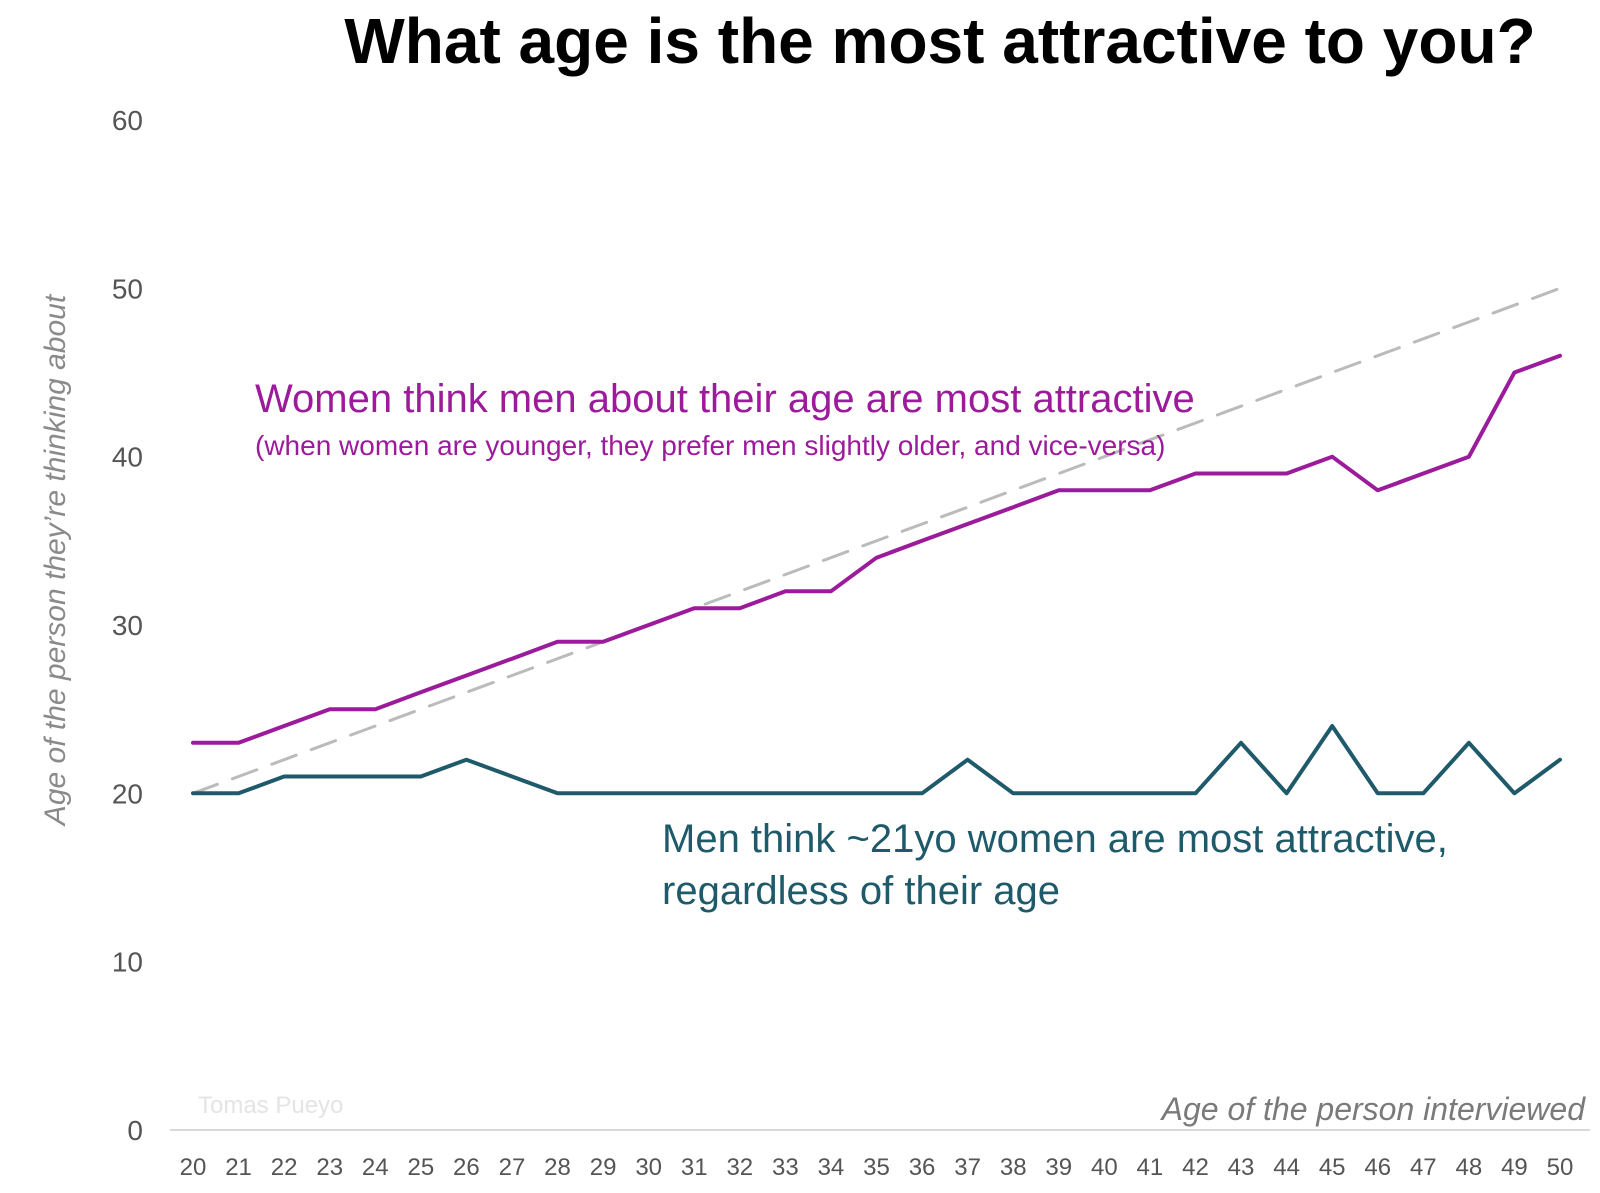 This screenshot has width=1600, height=1193. Describe the element at coordinates (284, 1167) in the screenshot. I see `x-tick-label: 22` at that location.